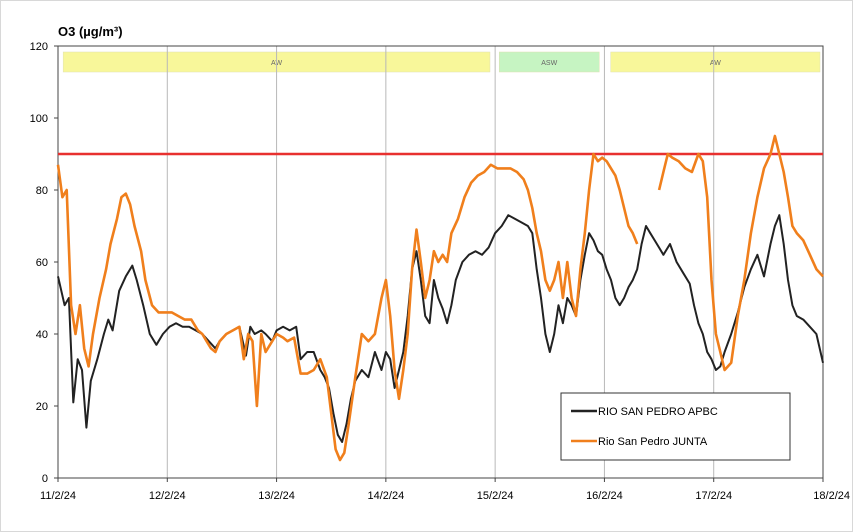 The height and width of the screenshot is (532, 853). Describe the element at coordinates (39, 47) in the screenshot. I see `y-tick-label-6: 120` at that location.